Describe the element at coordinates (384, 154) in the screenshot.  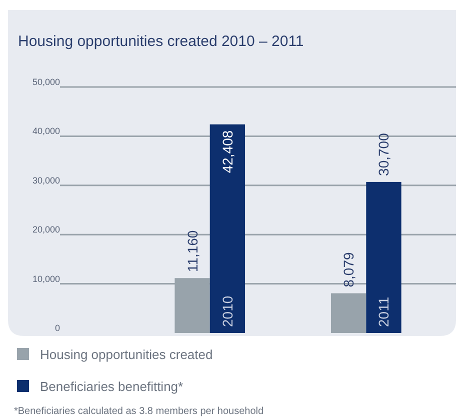
I see `data-label: 30,700` at that location.